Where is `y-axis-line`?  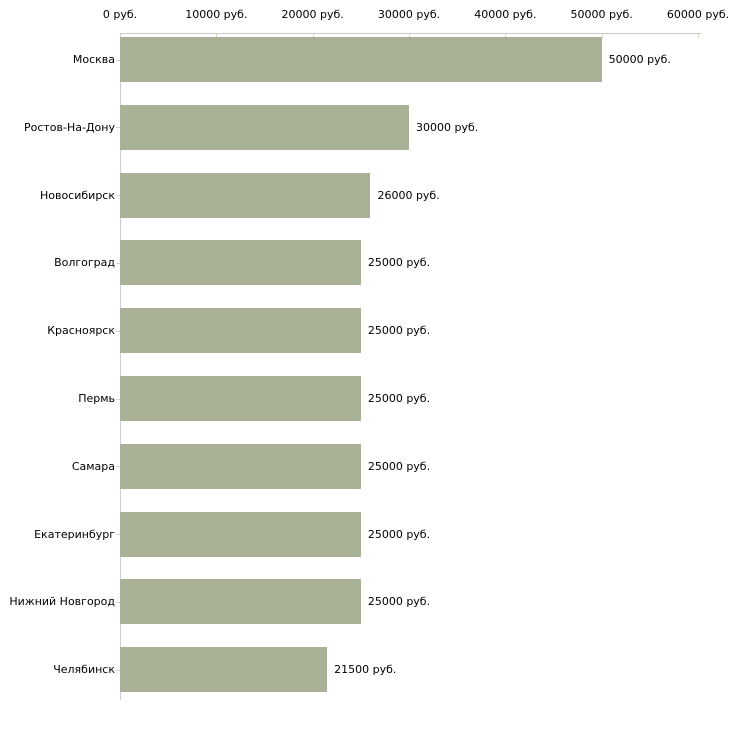
y-axis-line is located at coordinates (120, 366).